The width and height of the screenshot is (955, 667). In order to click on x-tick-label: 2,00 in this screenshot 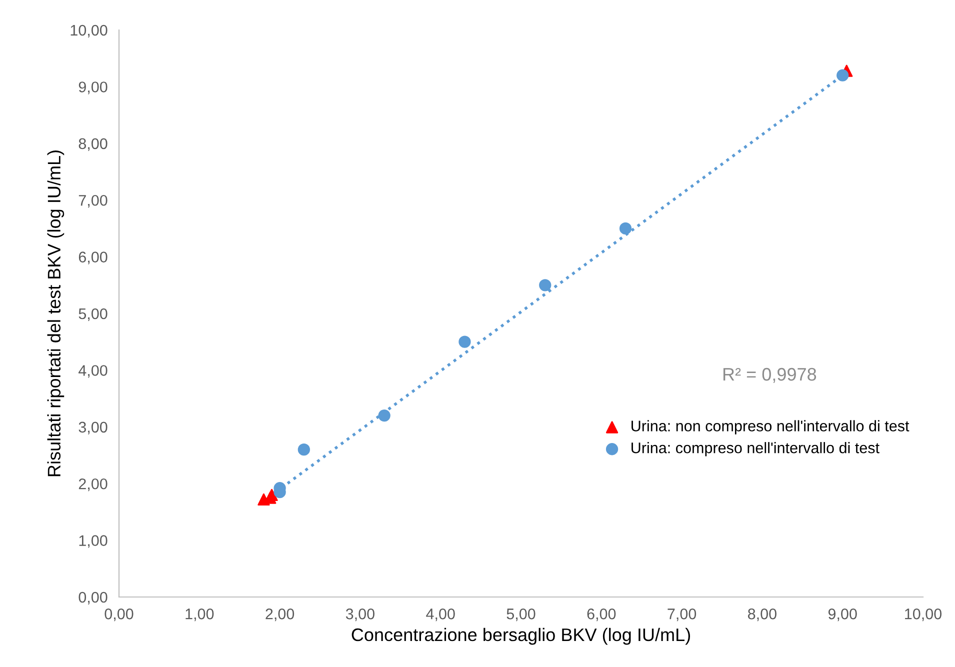, I will do `click(280, 615)`.